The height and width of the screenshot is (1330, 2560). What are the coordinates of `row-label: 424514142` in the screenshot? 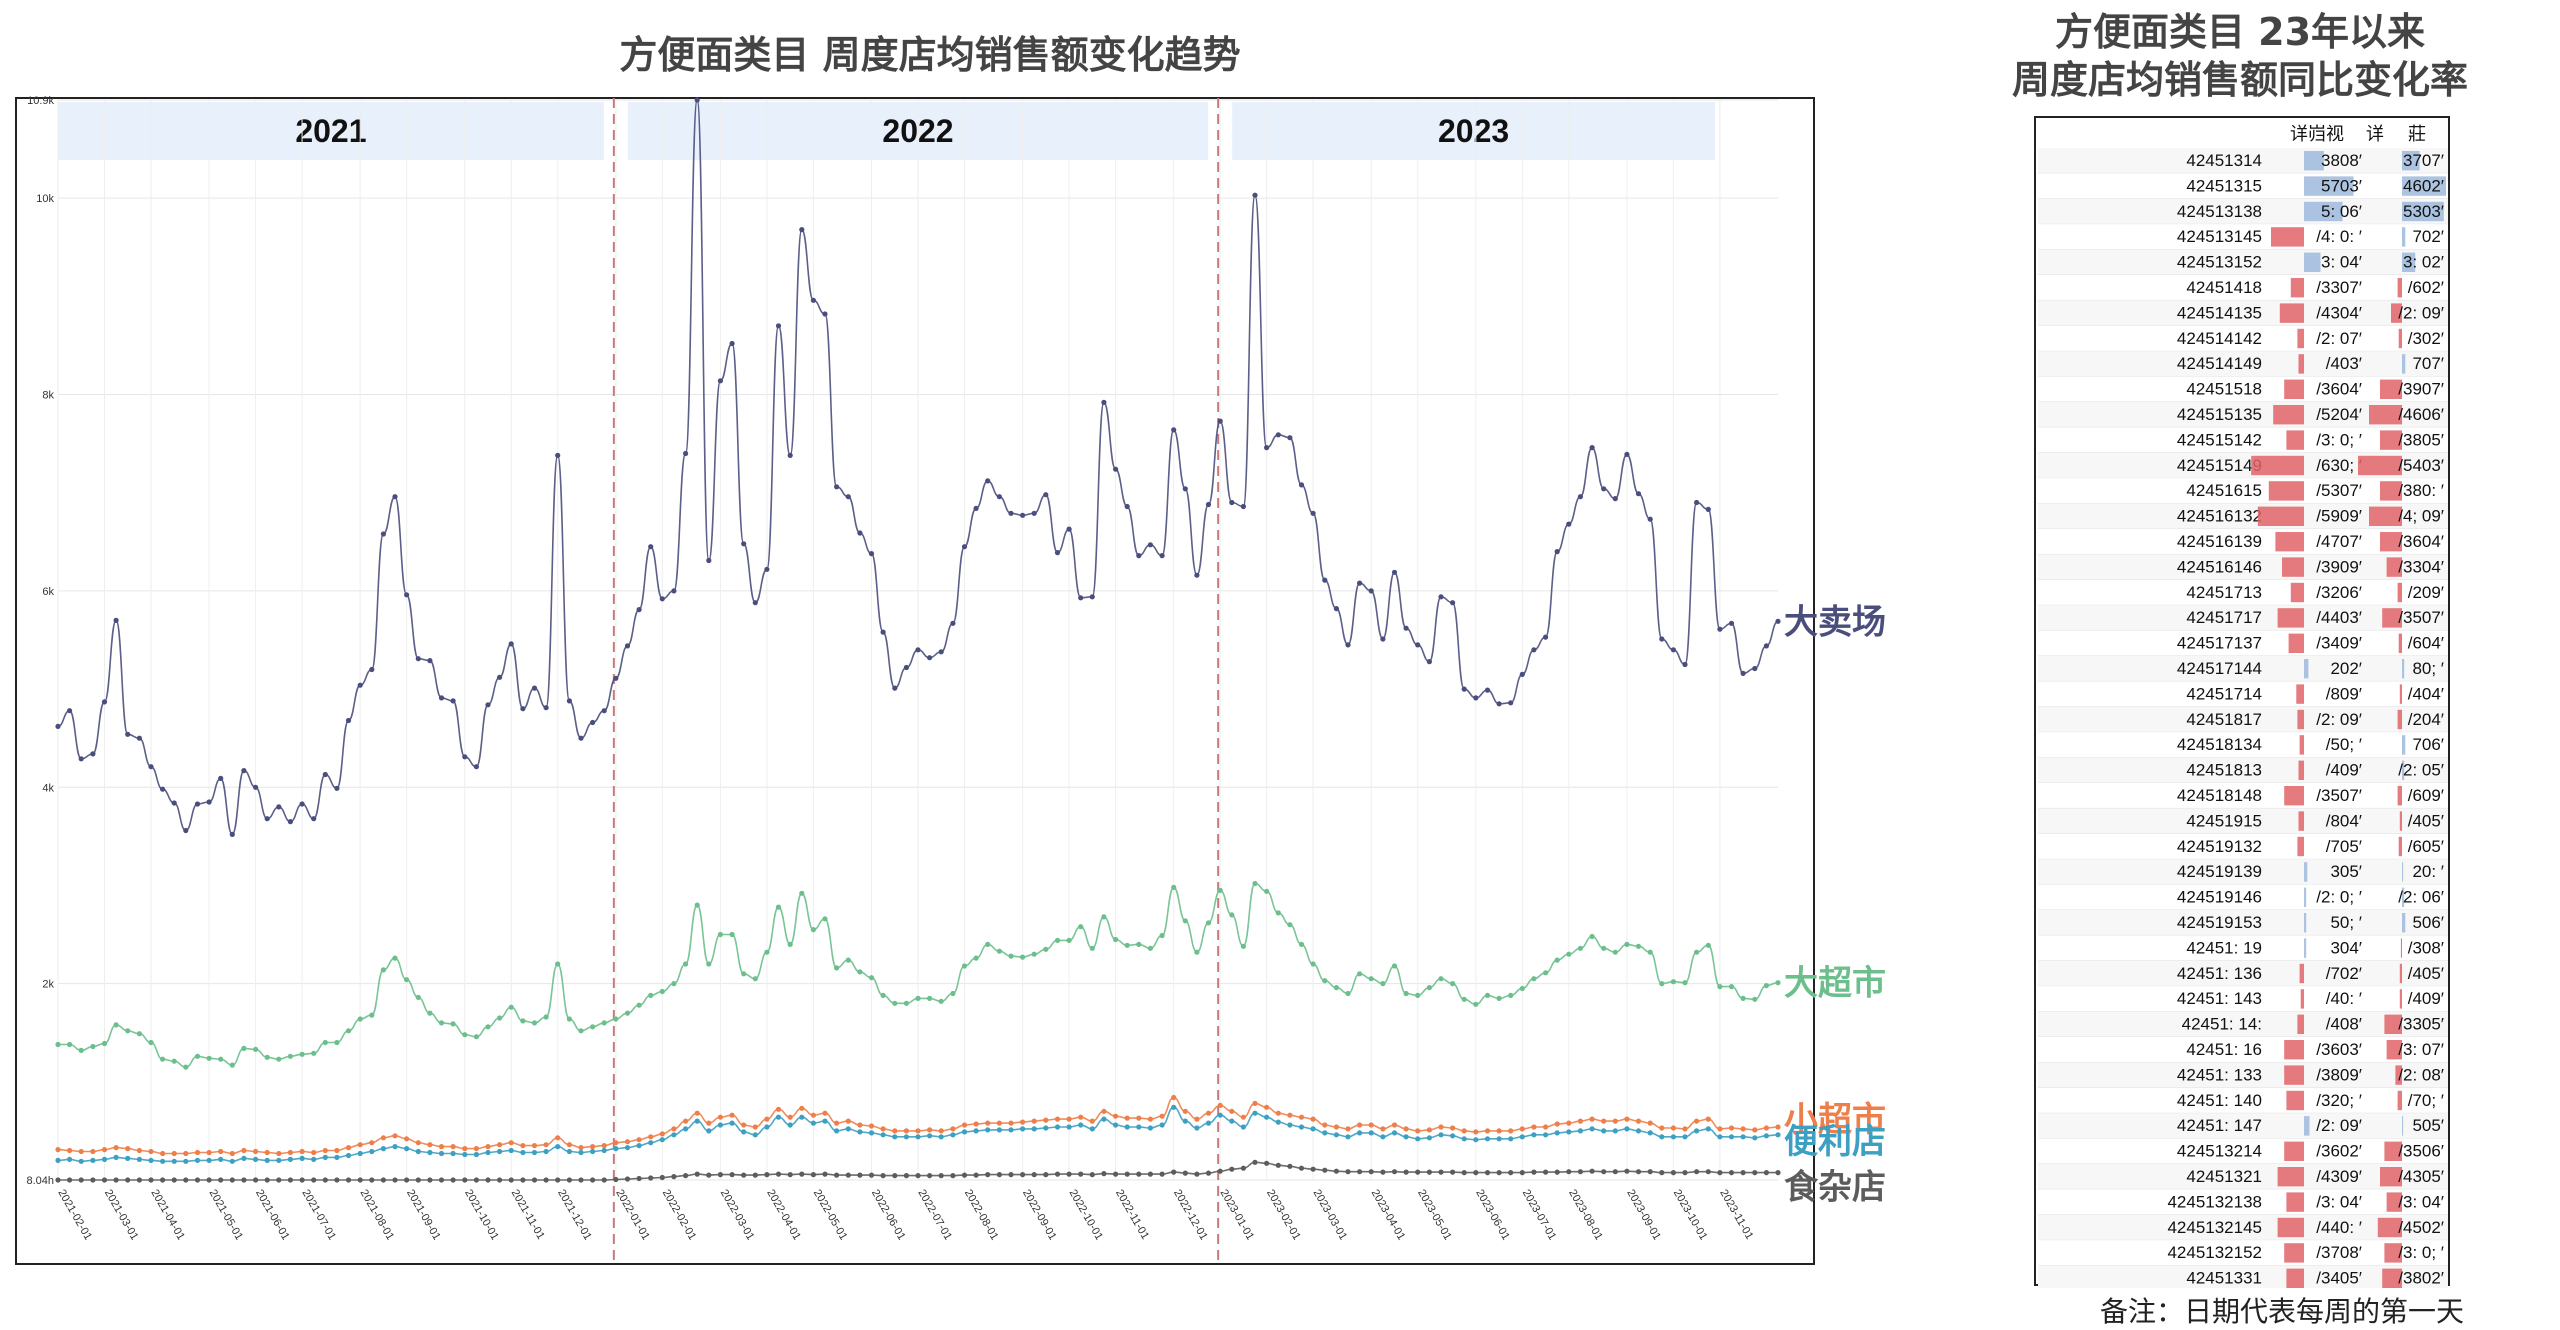 It's located at (2219, 338).